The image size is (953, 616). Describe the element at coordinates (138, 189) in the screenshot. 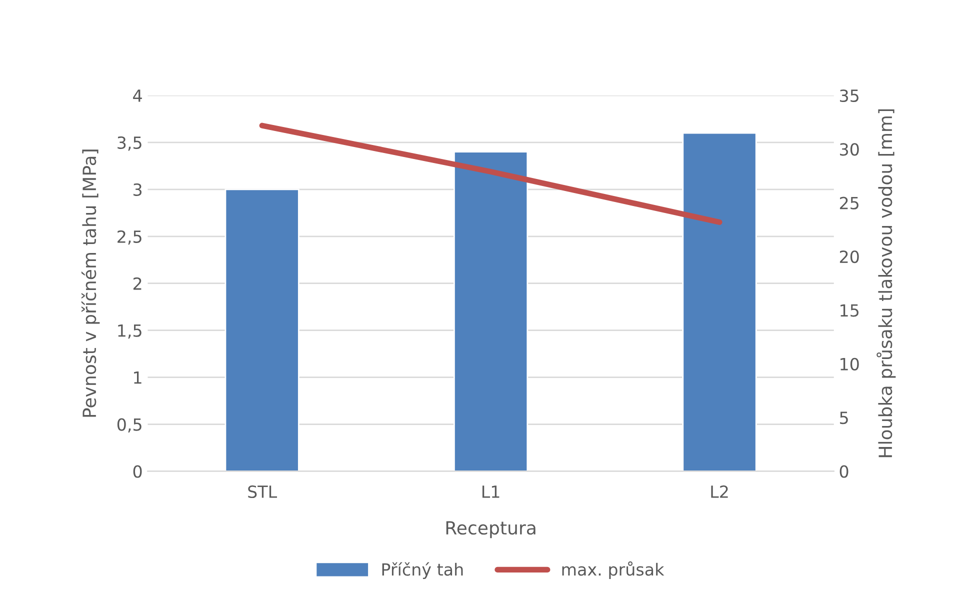

I see `y-tick-label: 3` at that location.